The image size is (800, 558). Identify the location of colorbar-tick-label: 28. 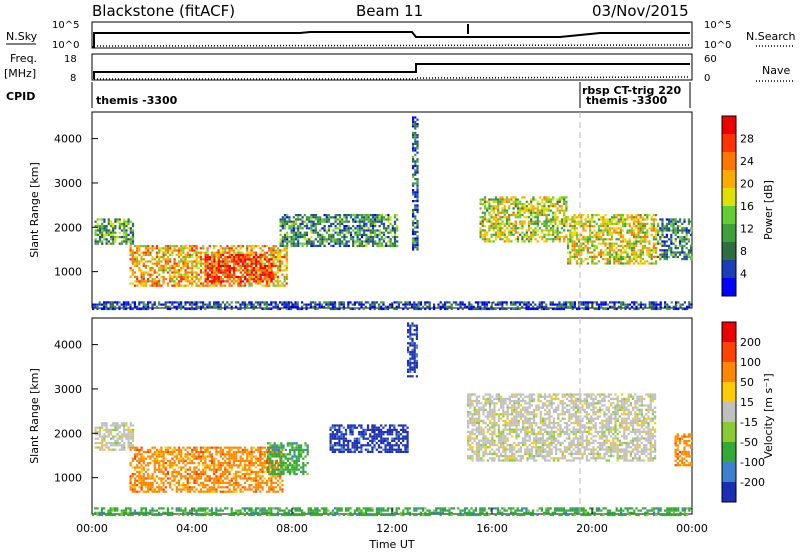
(747, 139).